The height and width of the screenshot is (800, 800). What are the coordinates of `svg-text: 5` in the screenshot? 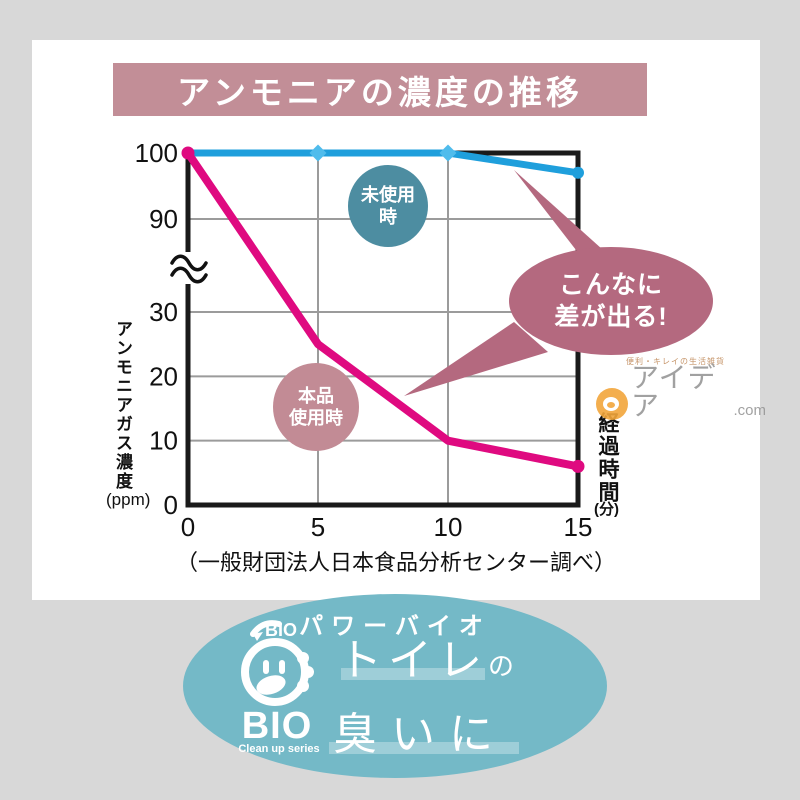 It's located at (318, 527).